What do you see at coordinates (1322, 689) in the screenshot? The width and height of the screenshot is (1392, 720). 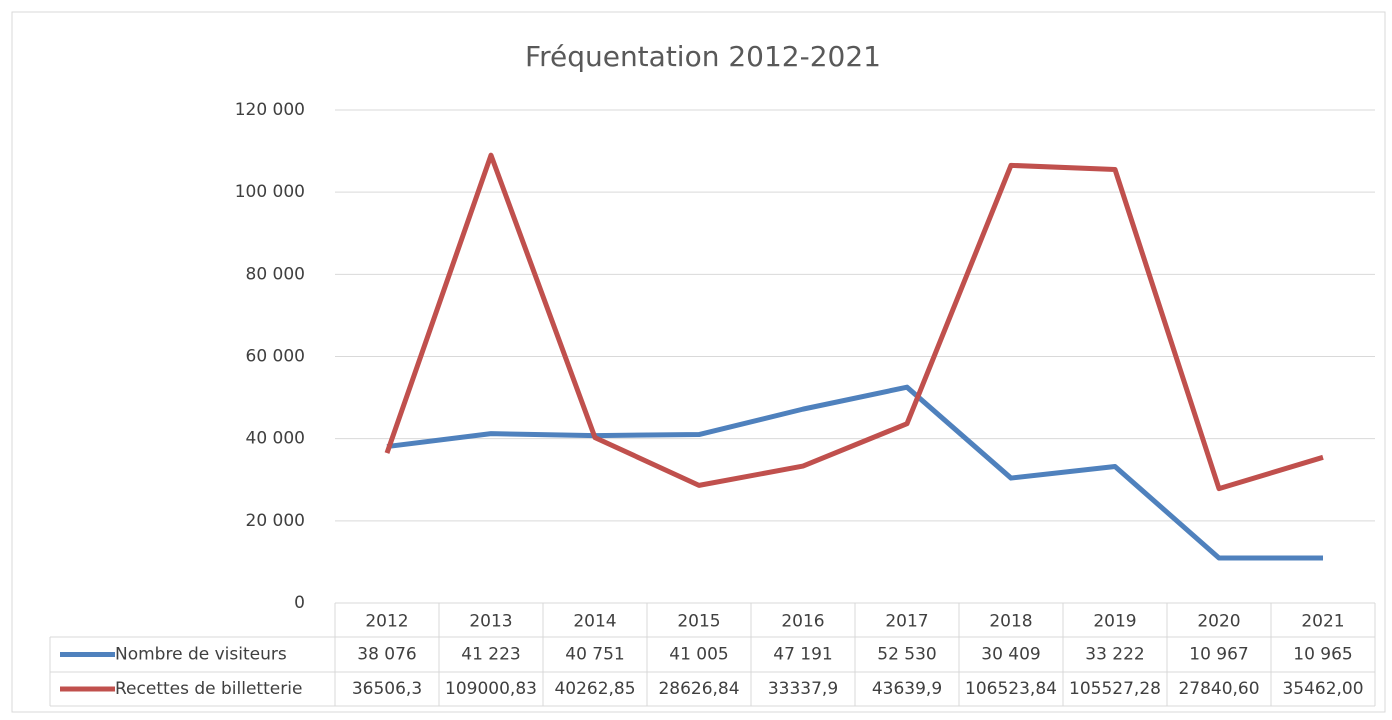 I see `data-label: 35462,00` at bounding box center [1322, 689].